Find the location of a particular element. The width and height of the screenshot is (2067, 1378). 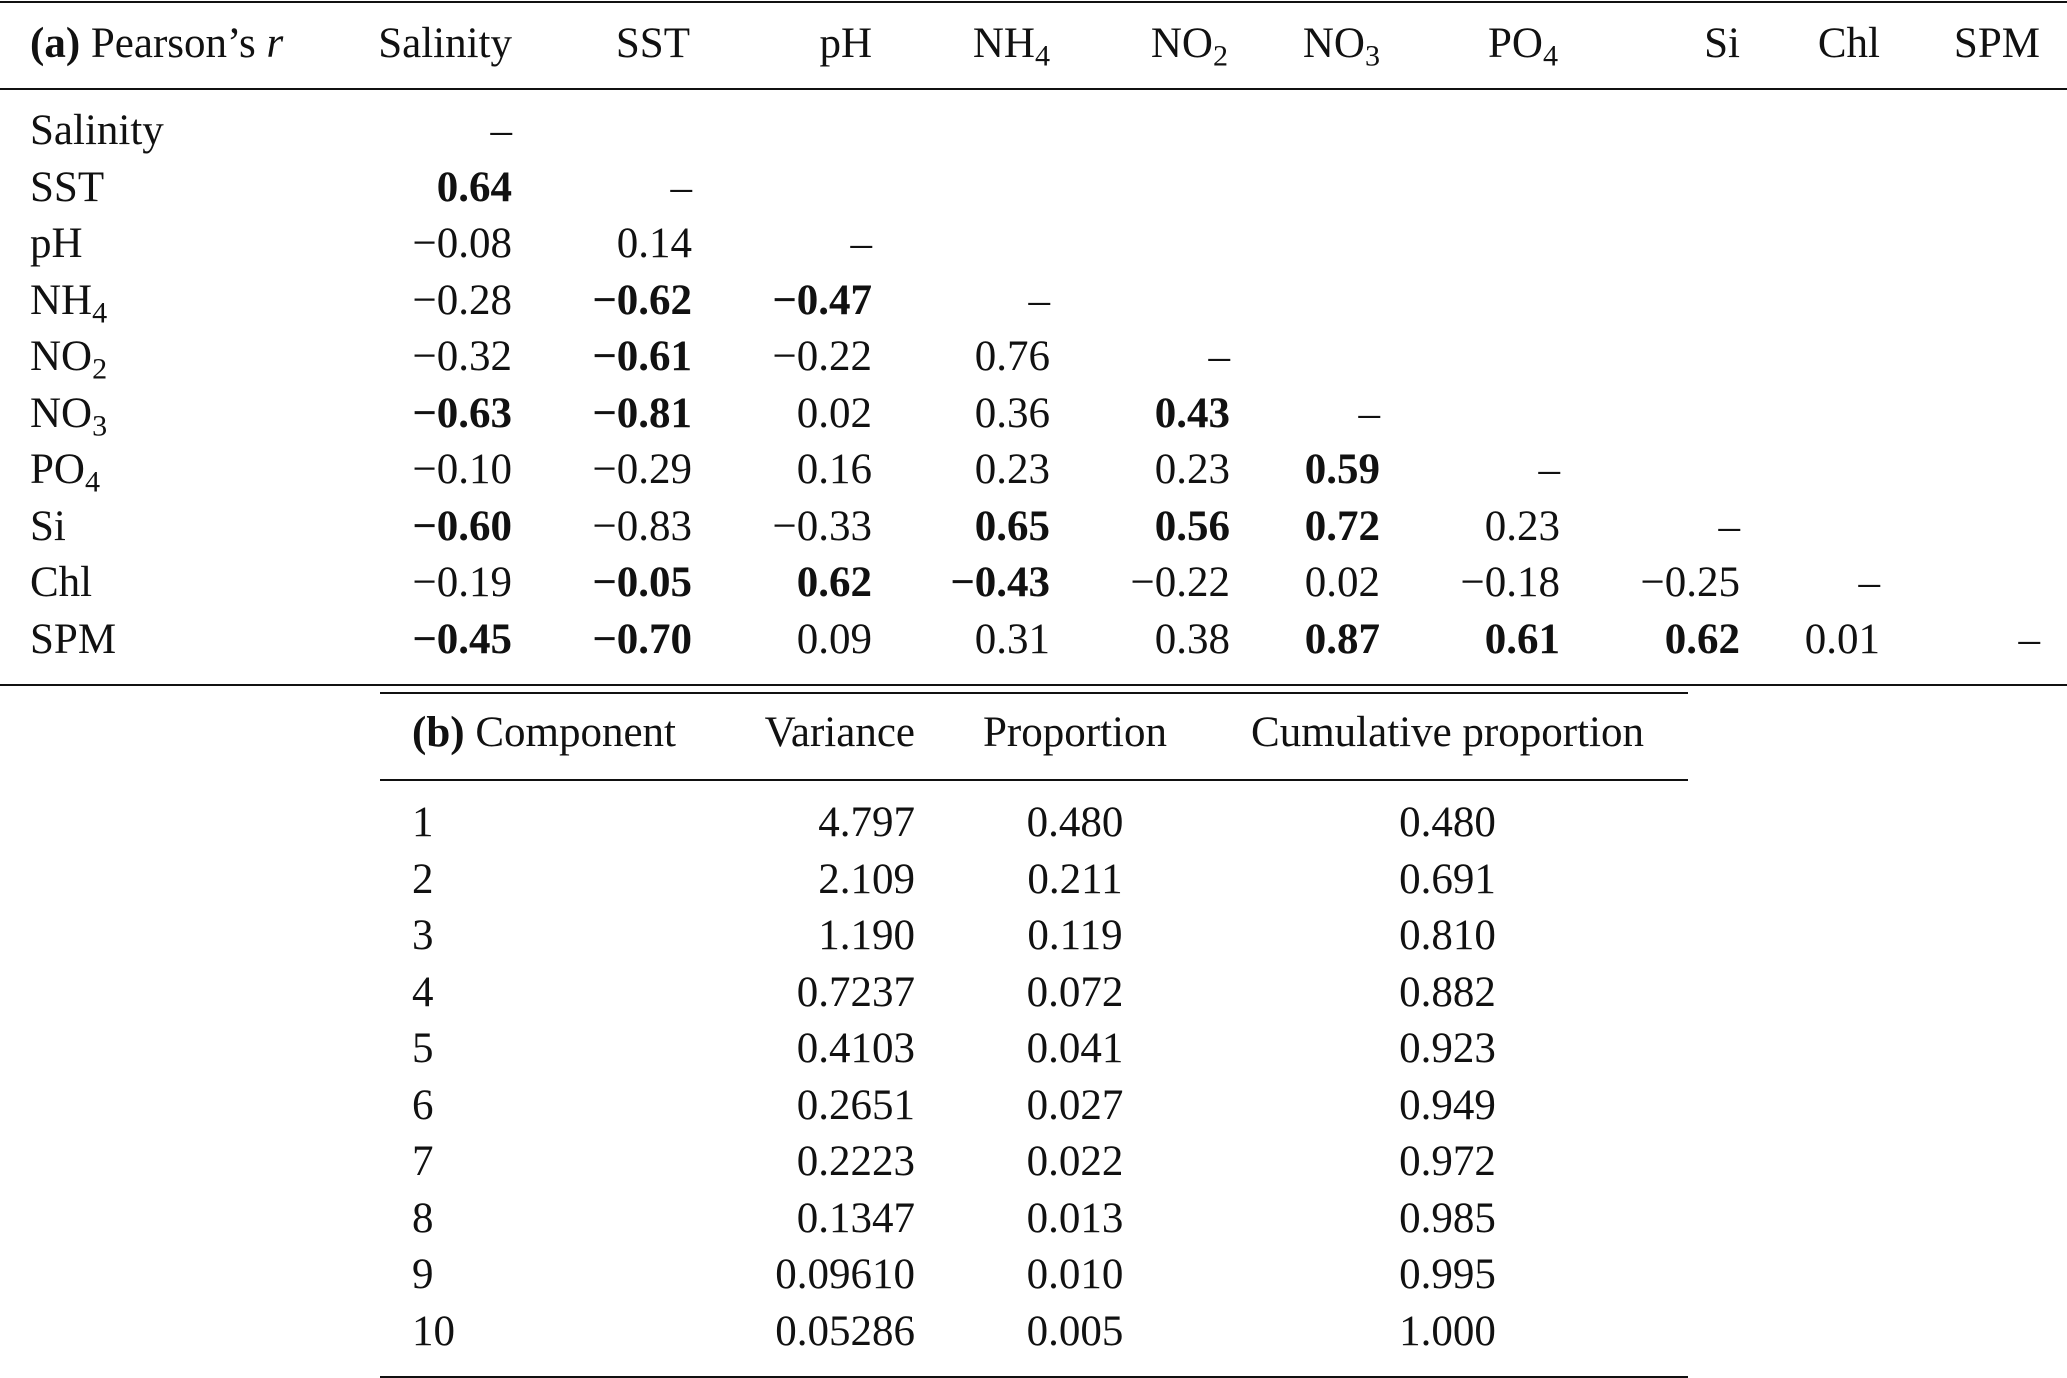

table-b-component-cell: 5 is located at coordinates (423, 1048).